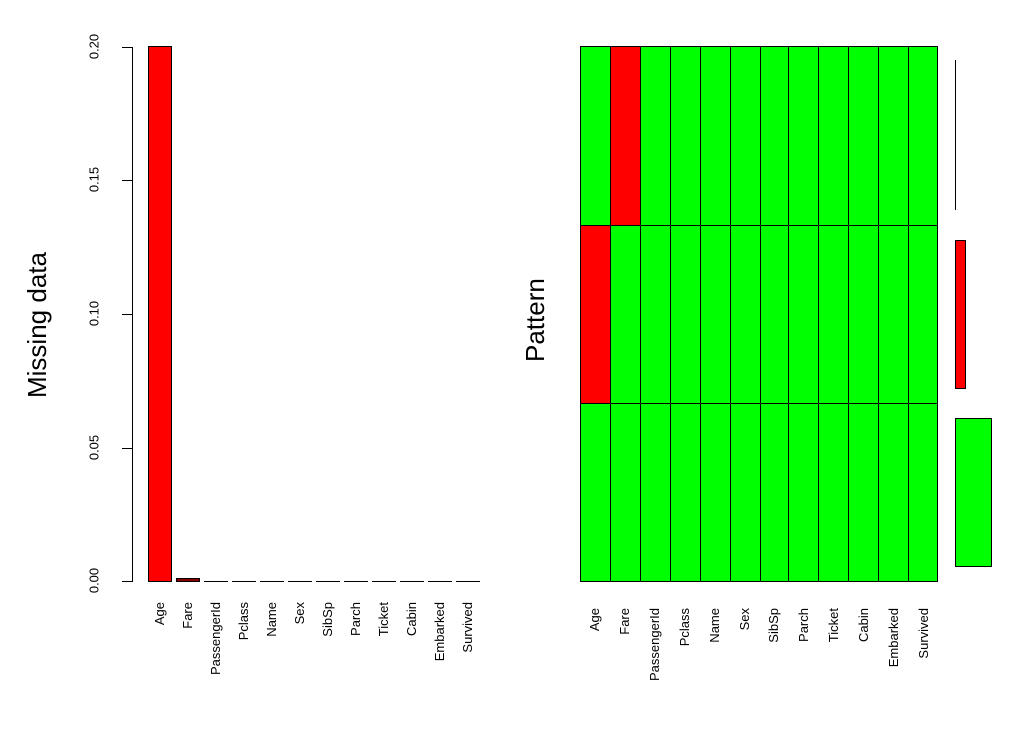 The image size is (1024, 731). What do you see at coordinates (328, 581) in the screenshot?
I see `bar-sibsp` at bounding box center [328, 581].